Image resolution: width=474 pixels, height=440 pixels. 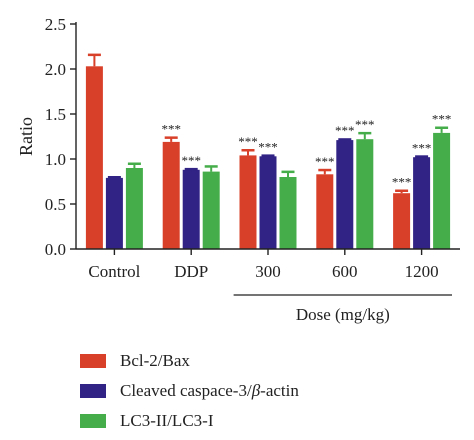 What do you see at coordinates (167, 420) in the screenshot?
I see `legend-label: LC3-II/LC3-I` at bounding box center [167, 420].